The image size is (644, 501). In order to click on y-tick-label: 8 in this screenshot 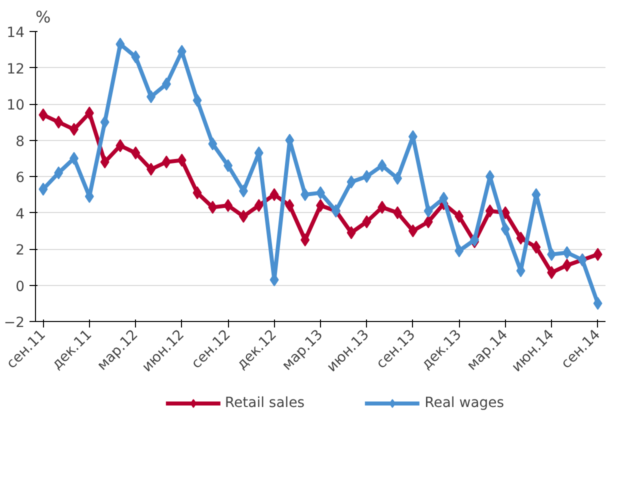, I will do `click(20, 142)`.